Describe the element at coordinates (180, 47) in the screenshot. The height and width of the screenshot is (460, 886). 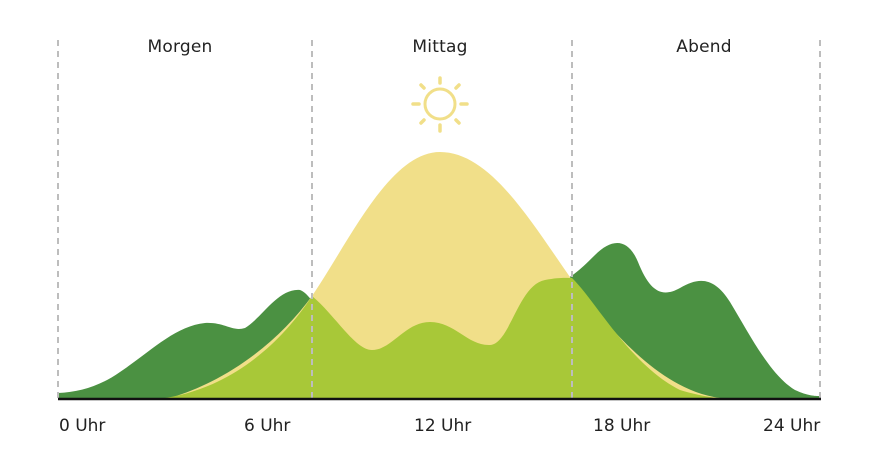
I see `section-label-morgen: Morgen` at that location.